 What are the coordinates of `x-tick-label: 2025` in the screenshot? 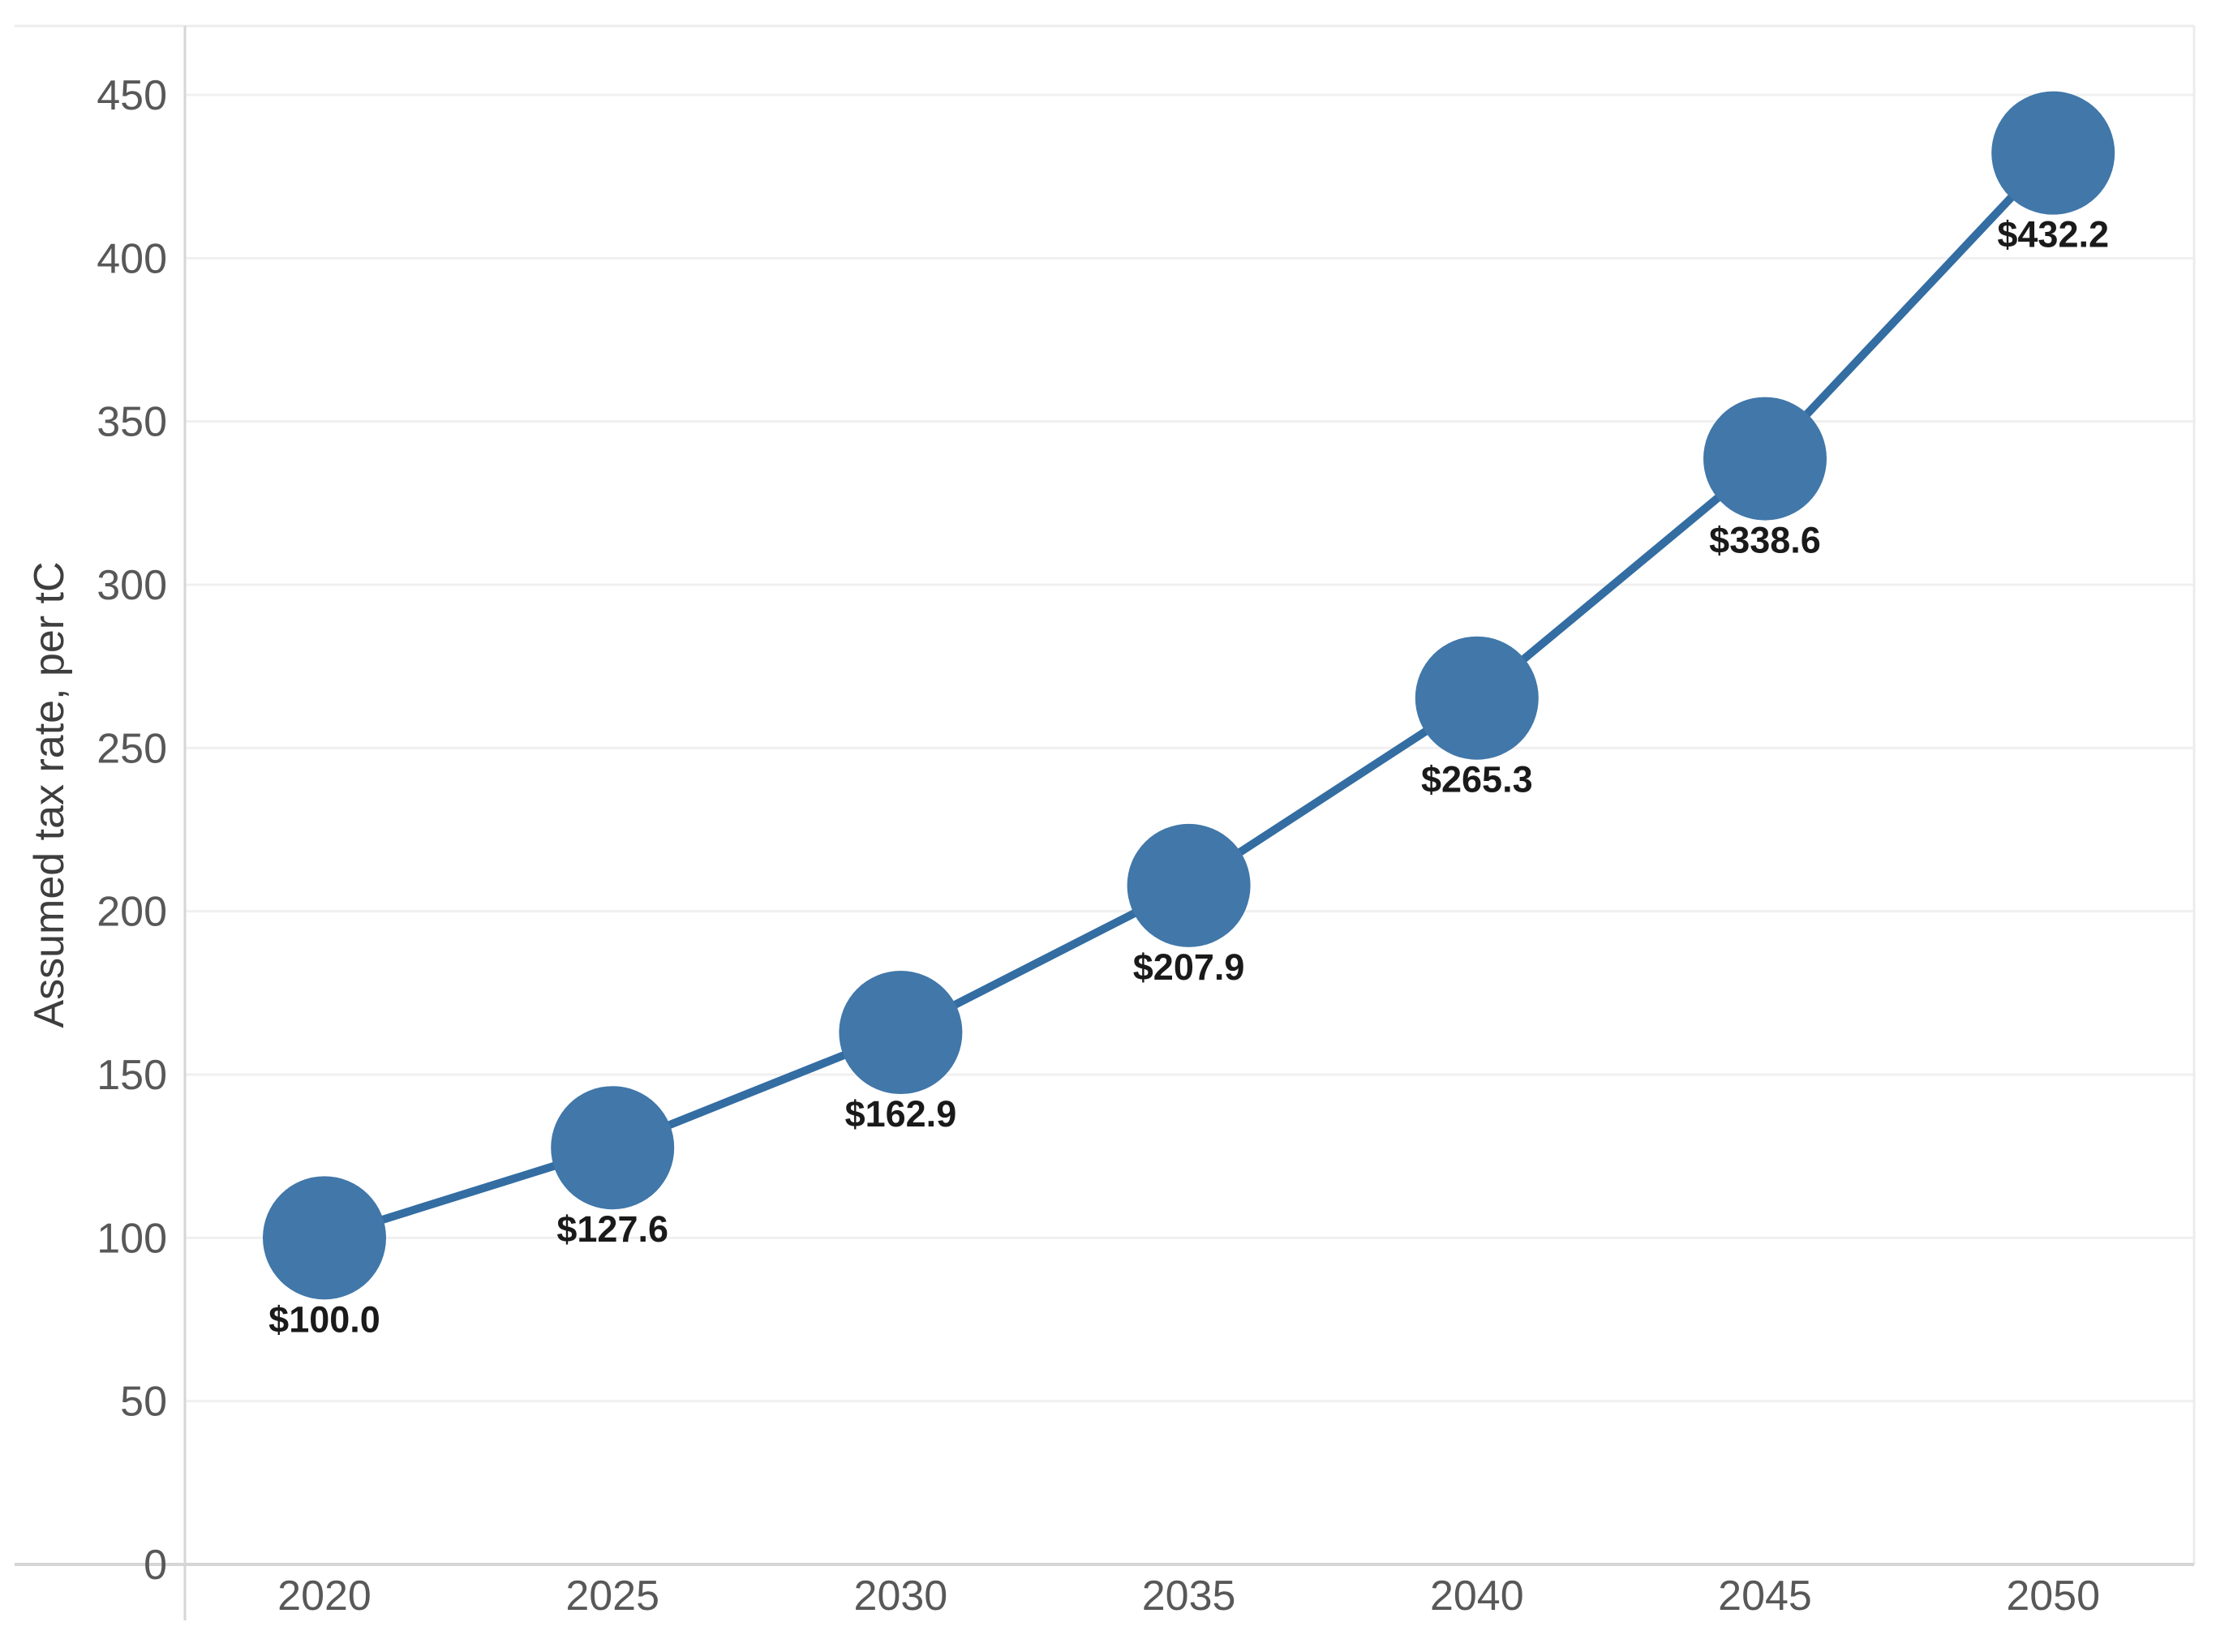 It's located at (612, 1596).